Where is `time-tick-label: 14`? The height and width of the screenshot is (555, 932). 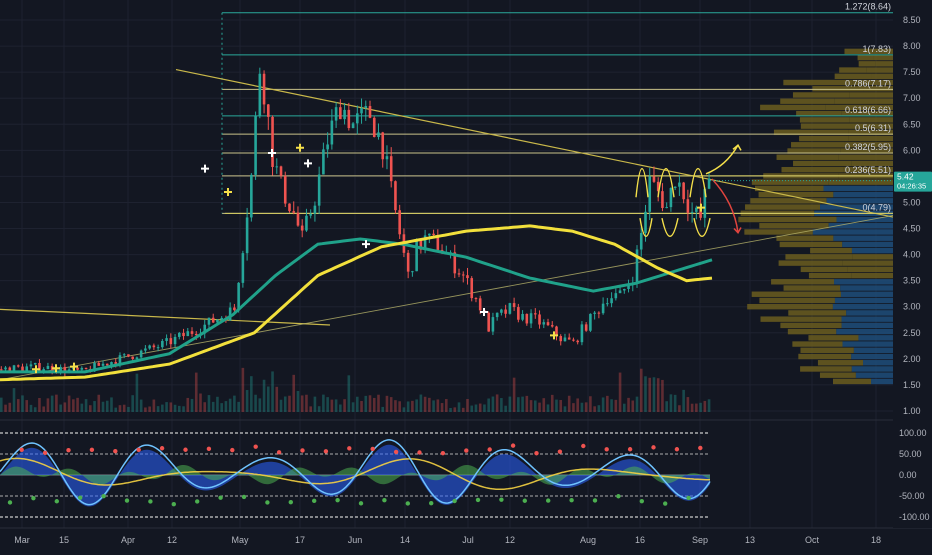
time-tick-label: 14 is located at coordinates (405, 540).